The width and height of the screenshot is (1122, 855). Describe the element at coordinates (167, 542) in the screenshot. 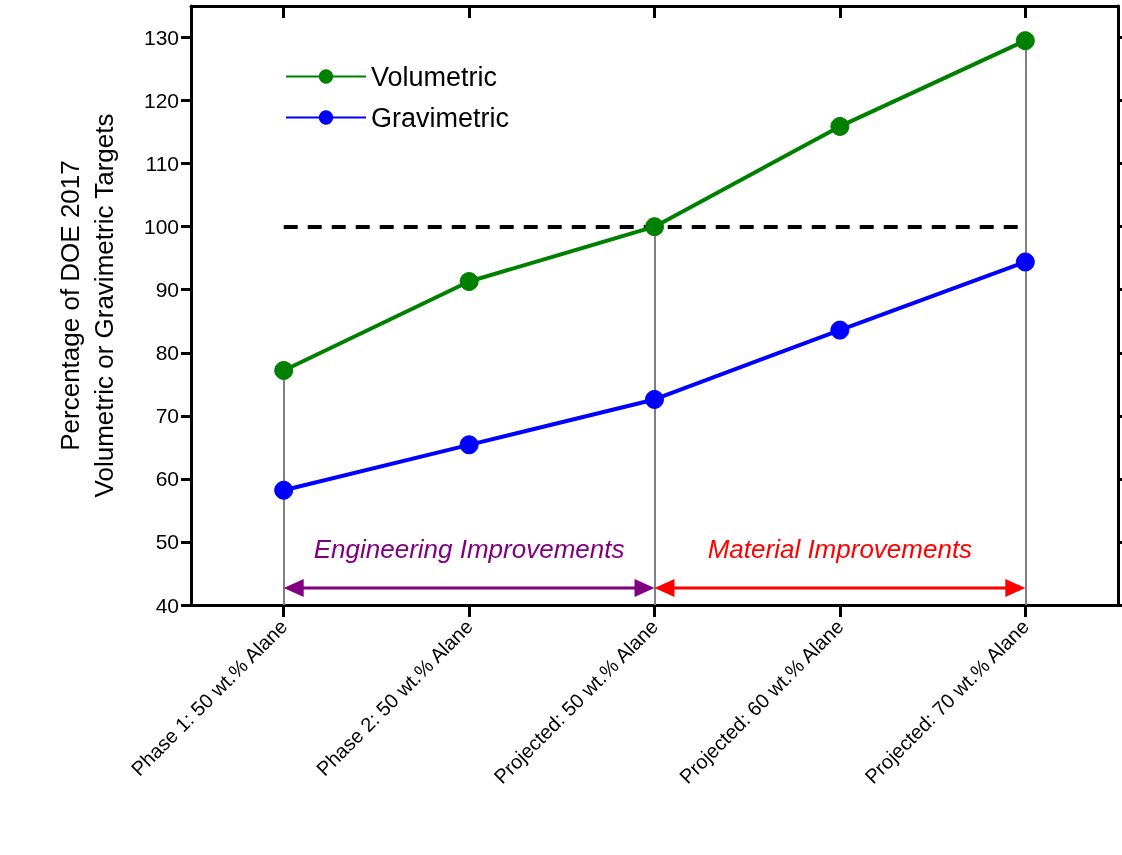

I see `y-tick-label: 50` at that location.